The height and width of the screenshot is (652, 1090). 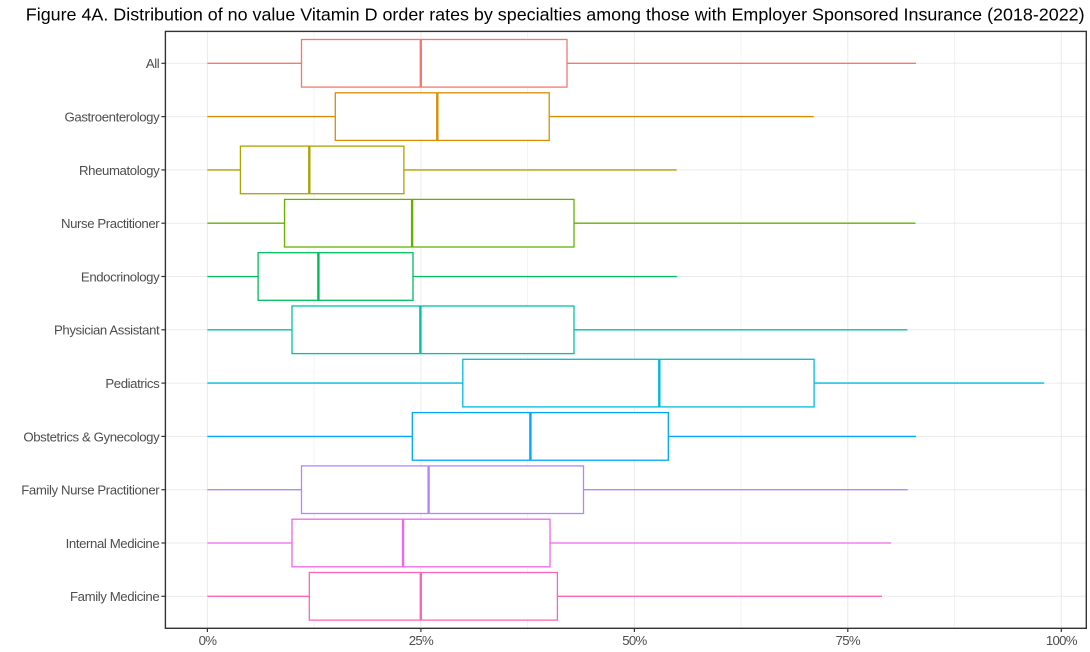 What do you see at coordinates (107, 330) in the screenshot?
I see `svg-text: Physician Assistant` at bounding box center [107, 330].